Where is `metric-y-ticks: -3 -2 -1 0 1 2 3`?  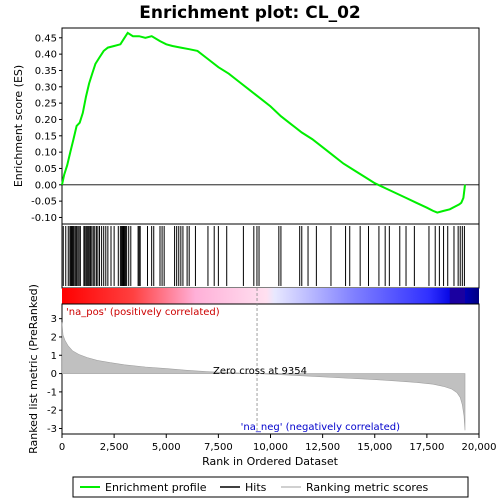
metric-y-ticks: -3 -2 -1 0 1 2 3 is located at coordinates (54, 374).